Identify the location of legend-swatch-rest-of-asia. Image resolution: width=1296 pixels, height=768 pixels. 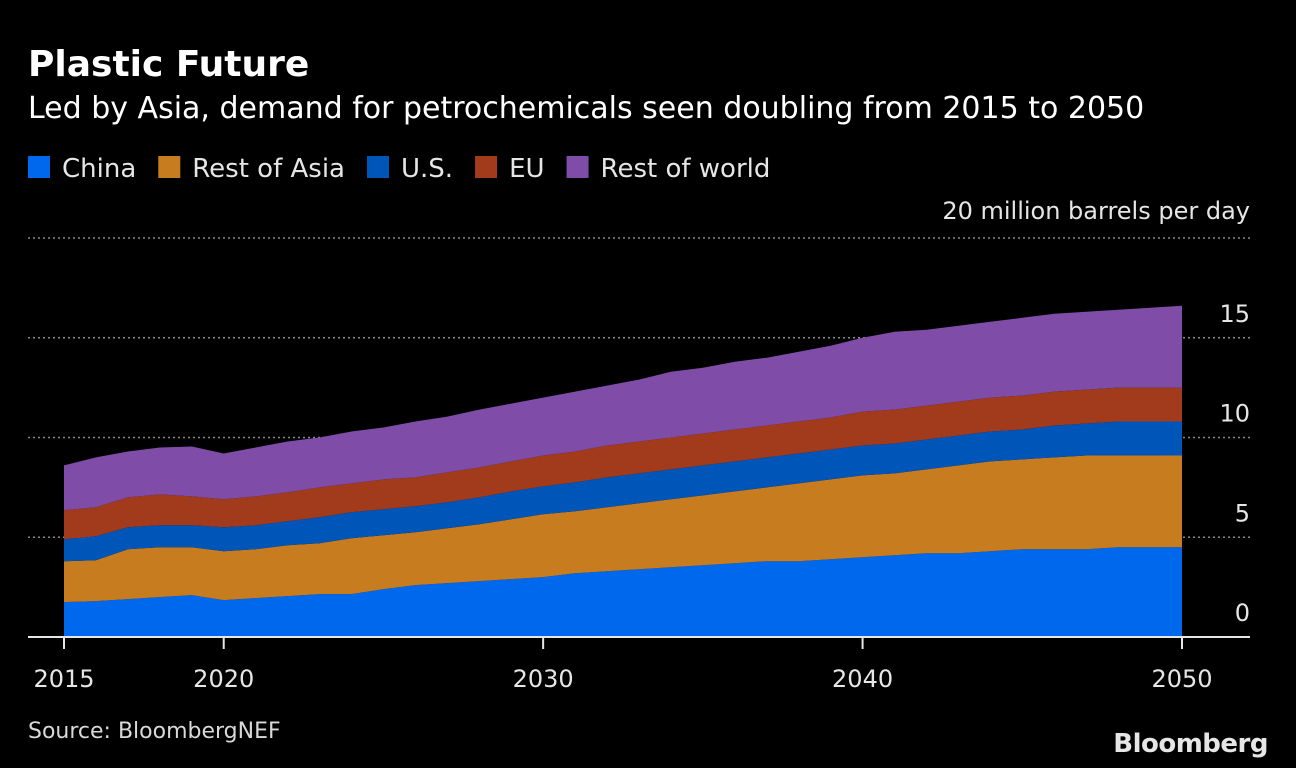
(169, 167).